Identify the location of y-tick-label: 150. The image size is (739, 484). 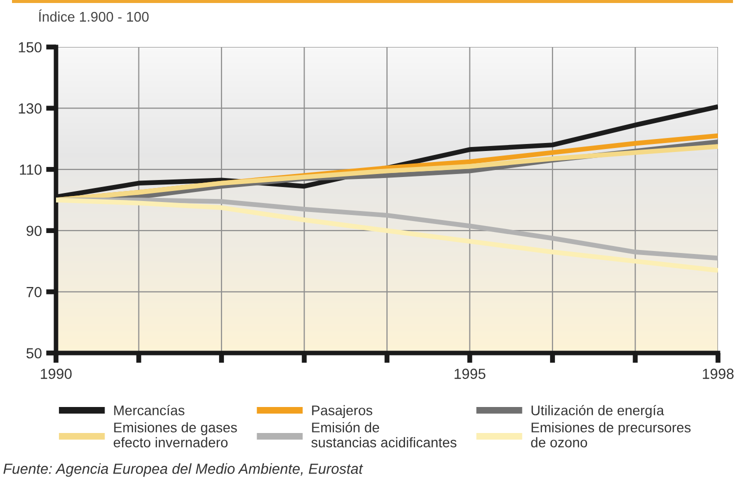
(30, 47).